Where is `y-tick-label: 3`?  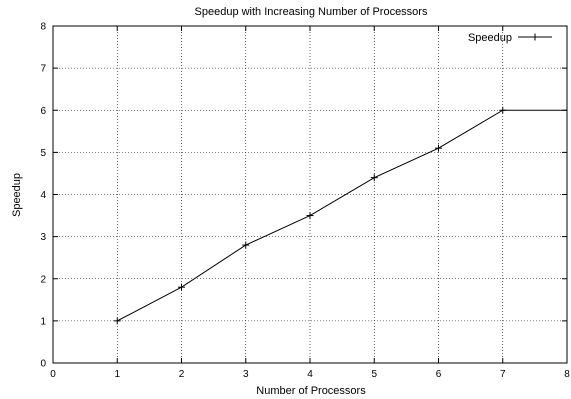 y-tick-label: 3 is located at coordinates (43, 237).